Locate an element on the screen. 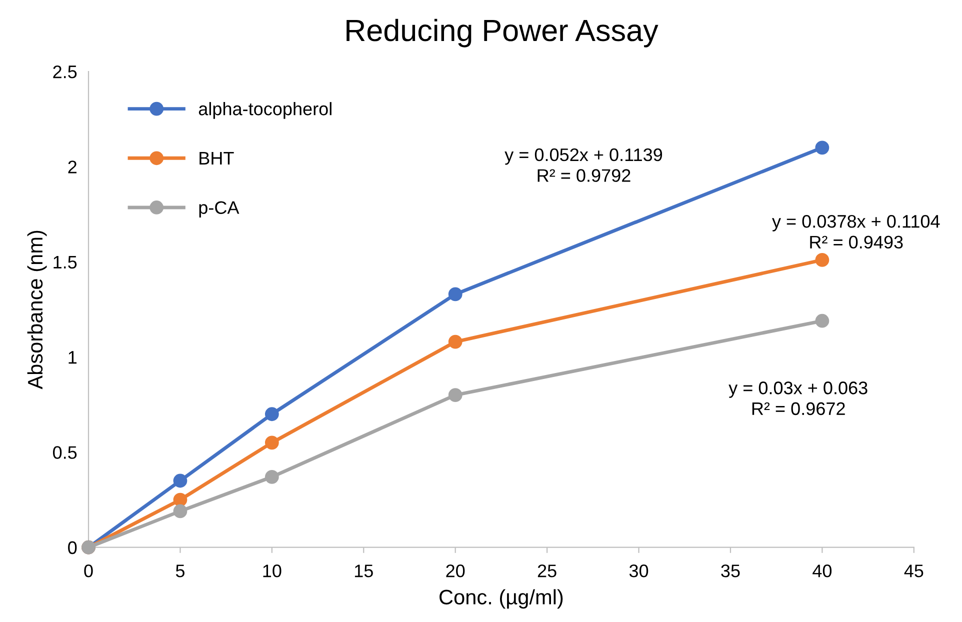 The width and height of the screenshot is (962, 622). x-tick-label: 0 is located at coordinates (88, 571).